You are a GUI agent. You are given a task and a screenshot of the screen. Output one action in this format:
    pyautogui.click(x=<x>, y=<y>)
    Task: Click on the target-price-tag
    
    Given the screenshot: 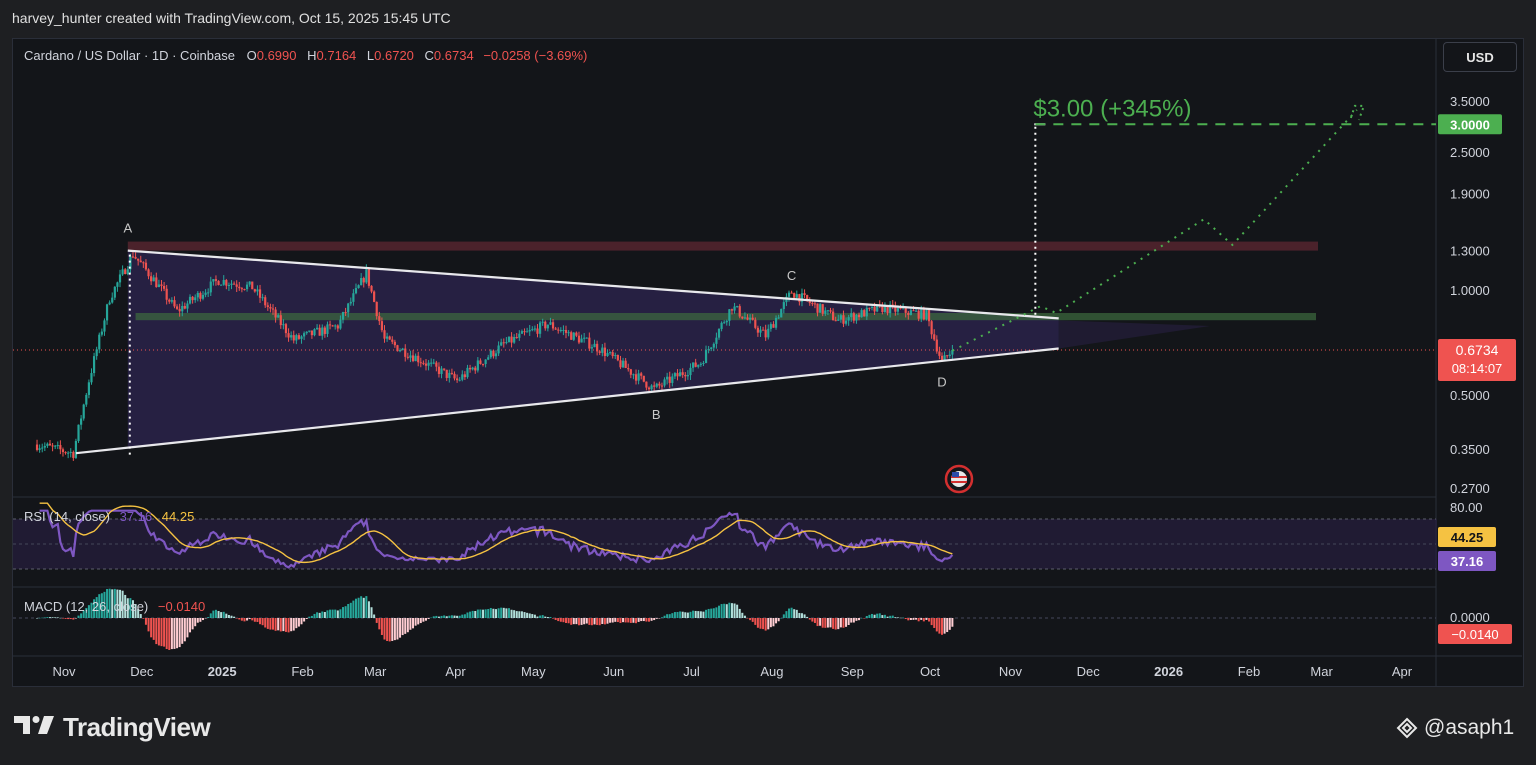 What is the action you would take?
    pyautogui.click(x=1470, y=124)
    